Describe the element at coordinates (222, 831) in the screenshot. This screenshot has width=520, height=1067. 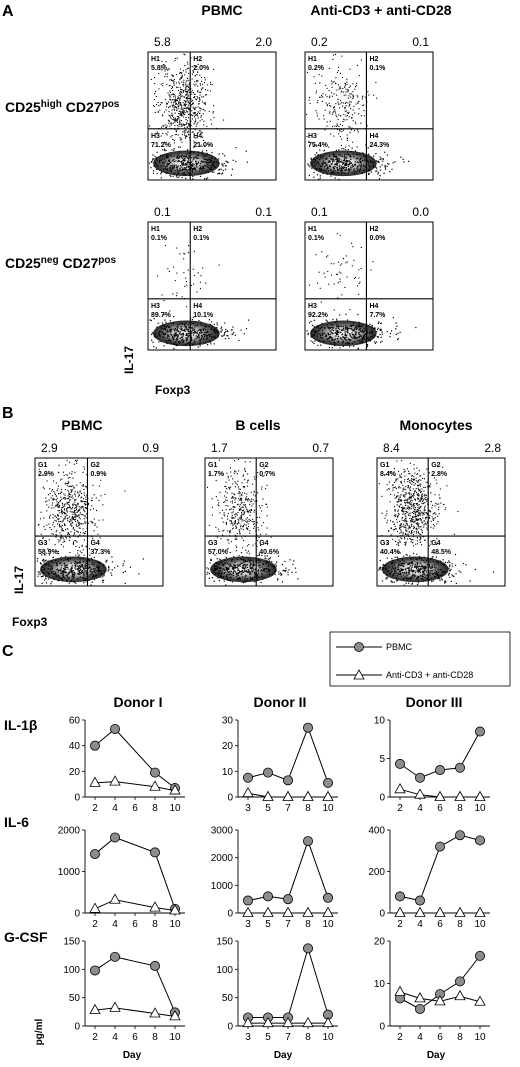
I see `y-tick-label: 3000` at that location.